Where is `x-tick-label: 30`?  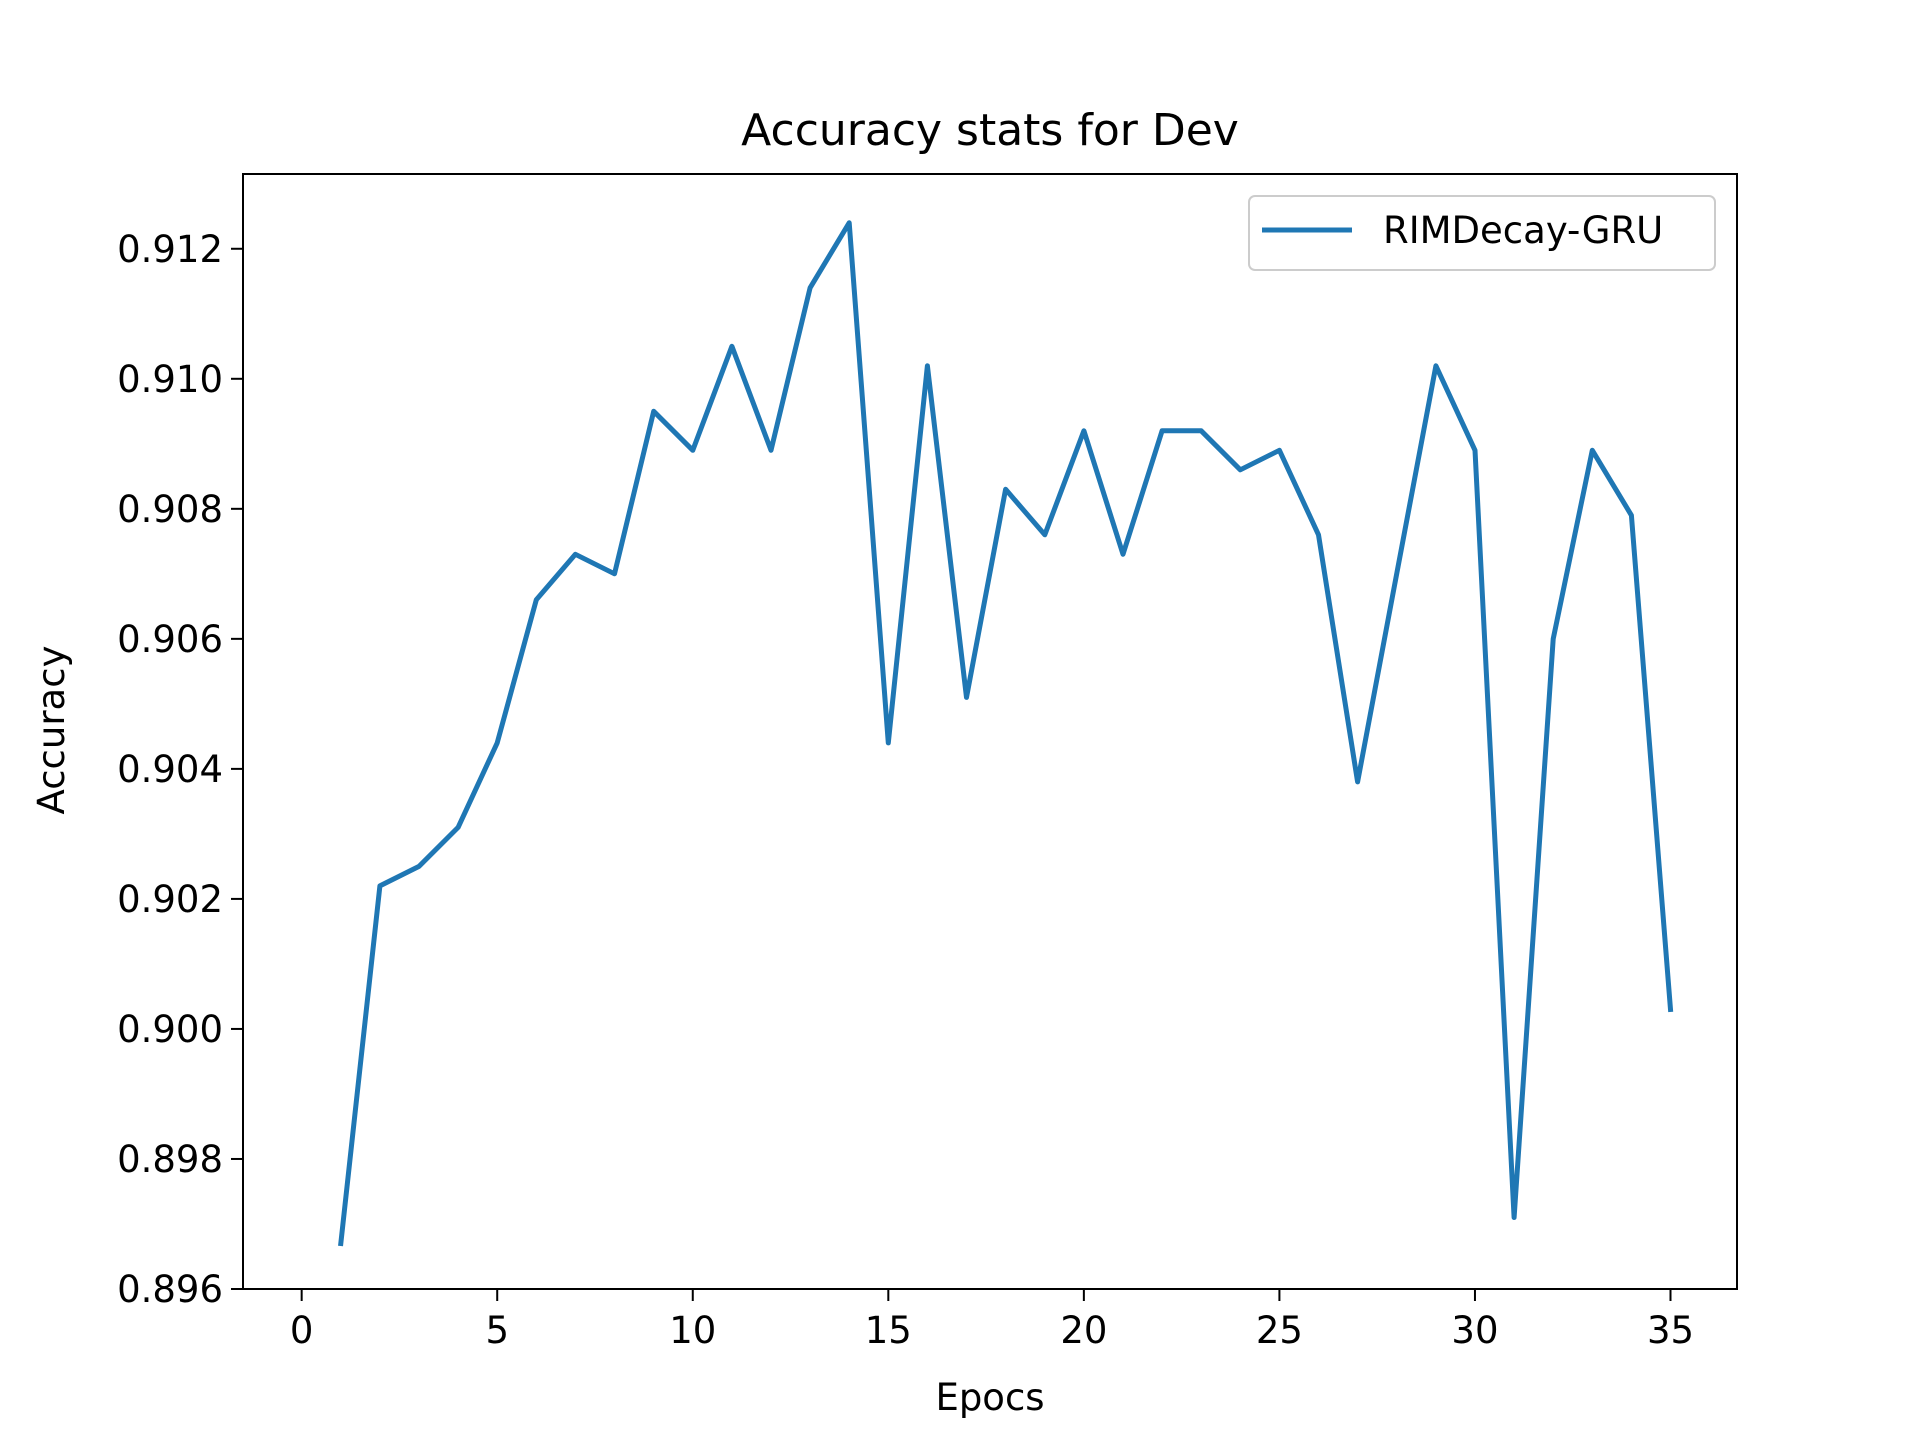 x-tick-label: 30 is located at coordinates (1474, 1330).